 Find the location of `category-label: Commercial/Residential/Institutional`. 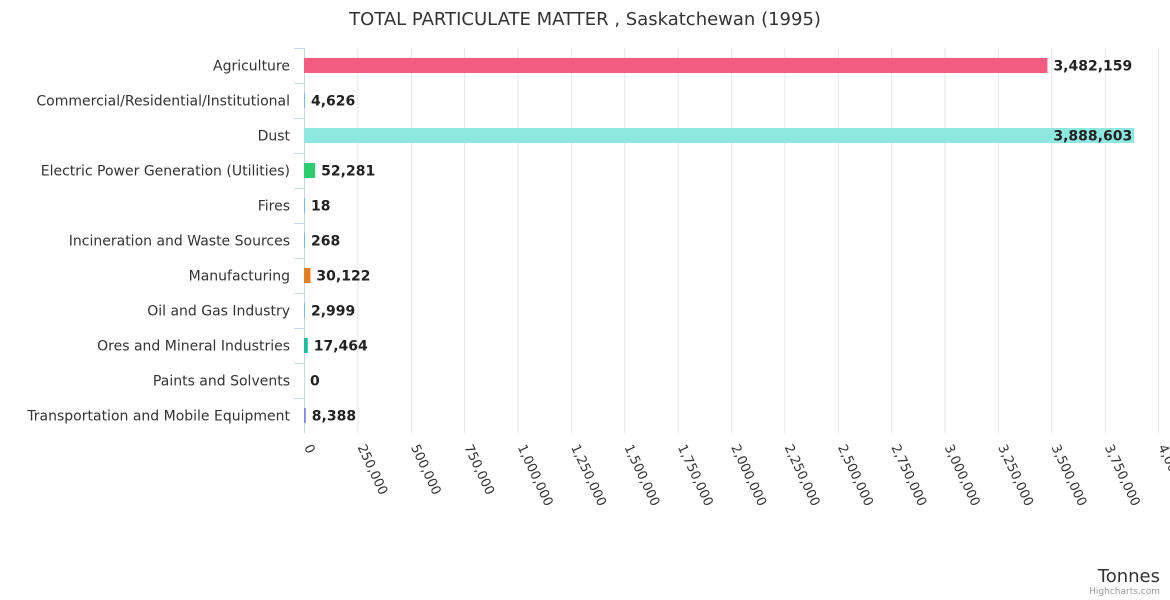

category-label: Commercial/Residential/Institutional is located at coordinates (163, 102).